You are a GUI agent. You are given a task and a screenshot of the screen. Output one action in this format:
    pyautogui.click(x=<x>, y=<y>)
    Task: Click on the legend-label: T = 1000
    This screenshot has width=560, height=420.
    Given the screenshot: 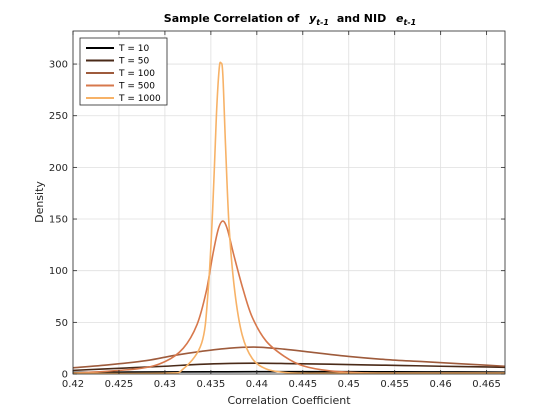 What is the action you would take?
    pyautogui.click(x=139, y=99)
    